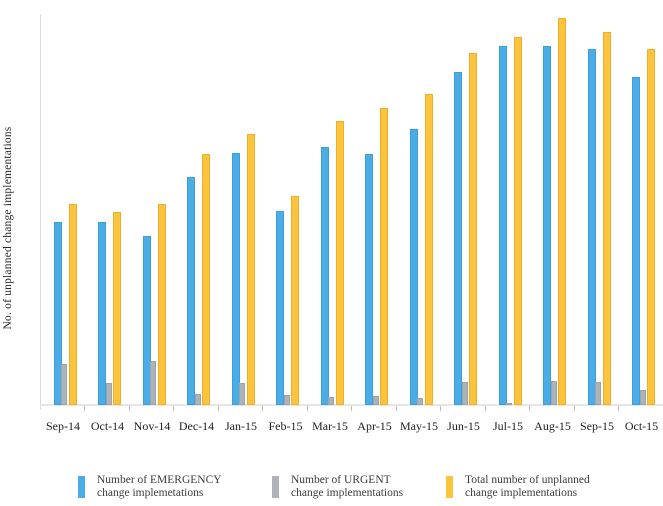  What do you see at coordinates (641, 426) in the screenshot?
I see `x-axis-label-oct-15: Oct-15` at bounding box center [641, 426].